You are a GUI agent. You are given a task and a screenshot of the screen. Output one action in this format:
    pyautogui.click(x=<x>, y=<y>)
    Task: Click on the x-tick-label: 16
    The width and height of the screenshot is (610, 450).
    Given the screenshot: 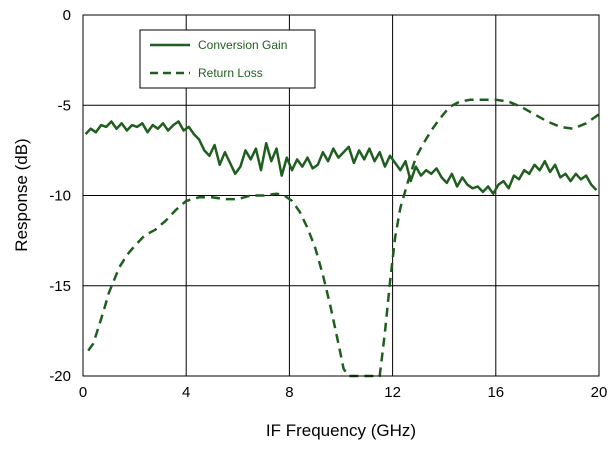 What is the action you would take?
    pyautogui.click(x=495, y=392)
    